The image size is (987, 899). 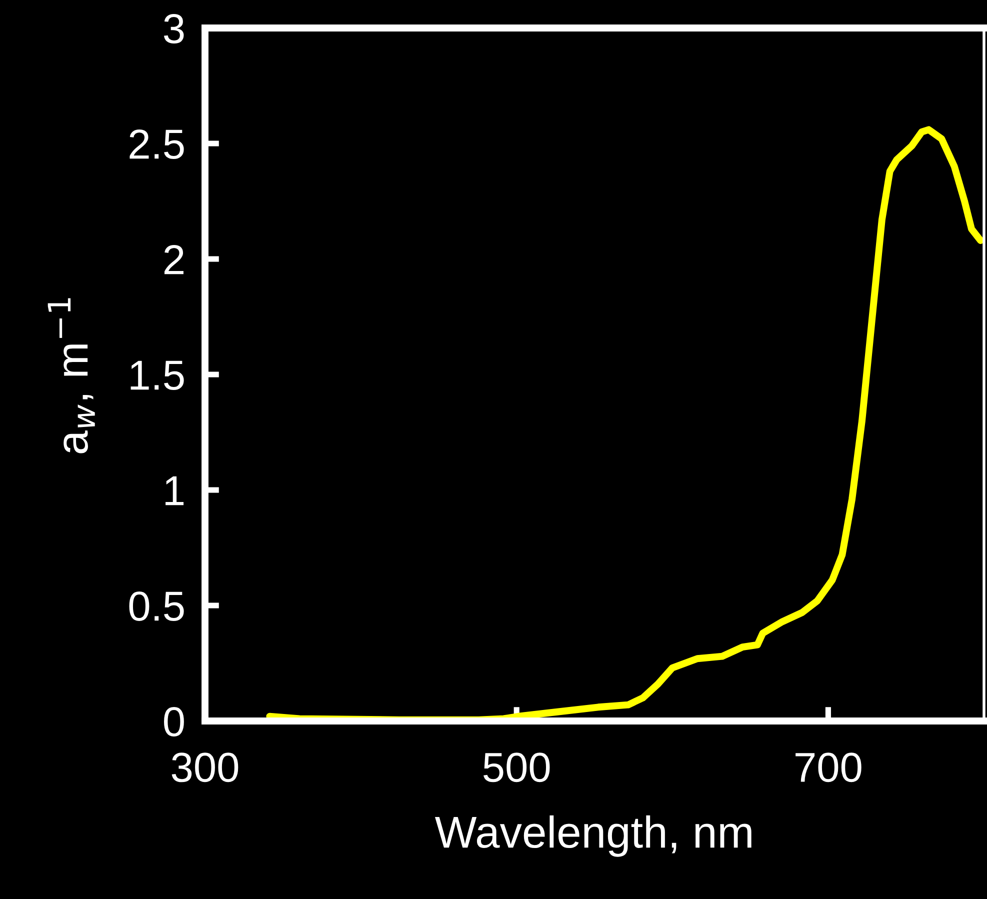 I want to click on x-axis-title: Wavelength, nm, so click(x=593, y=836).